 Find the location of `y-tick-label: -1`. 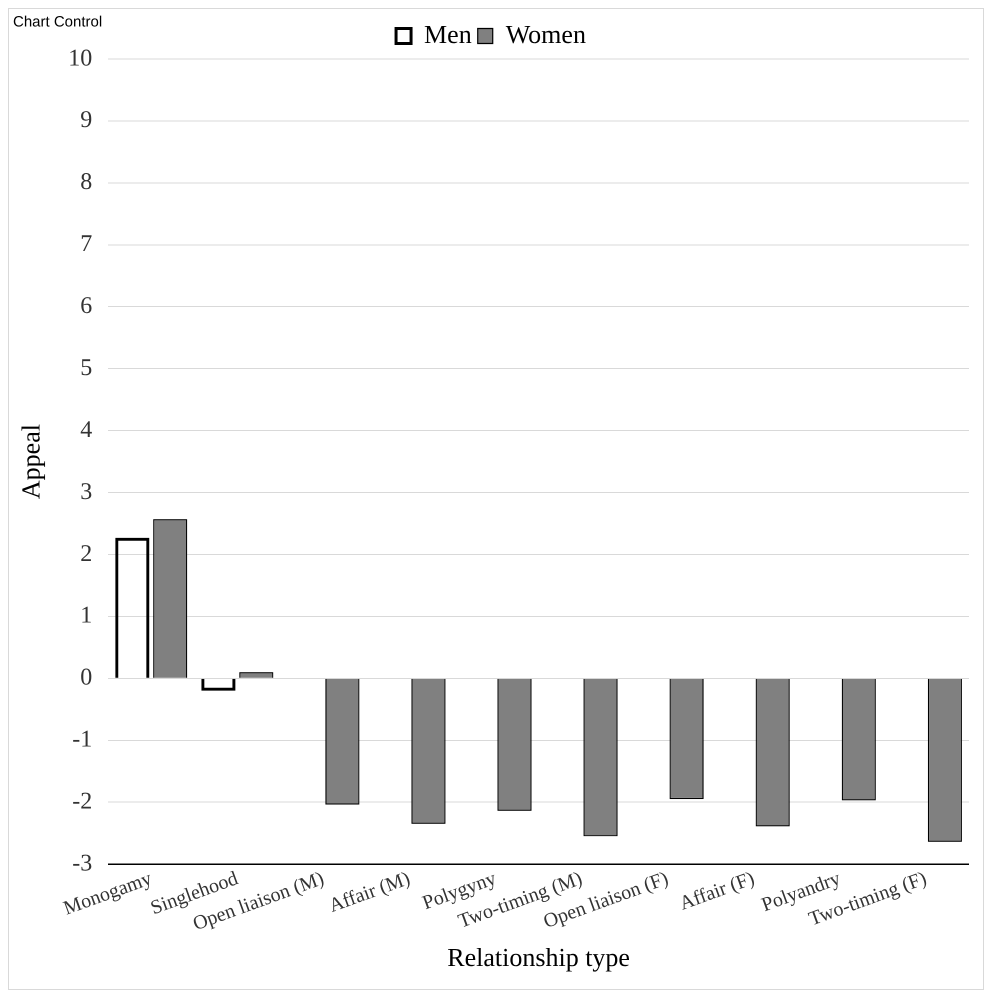

y-tick-label: -1 is located at coordinates (82, 739).